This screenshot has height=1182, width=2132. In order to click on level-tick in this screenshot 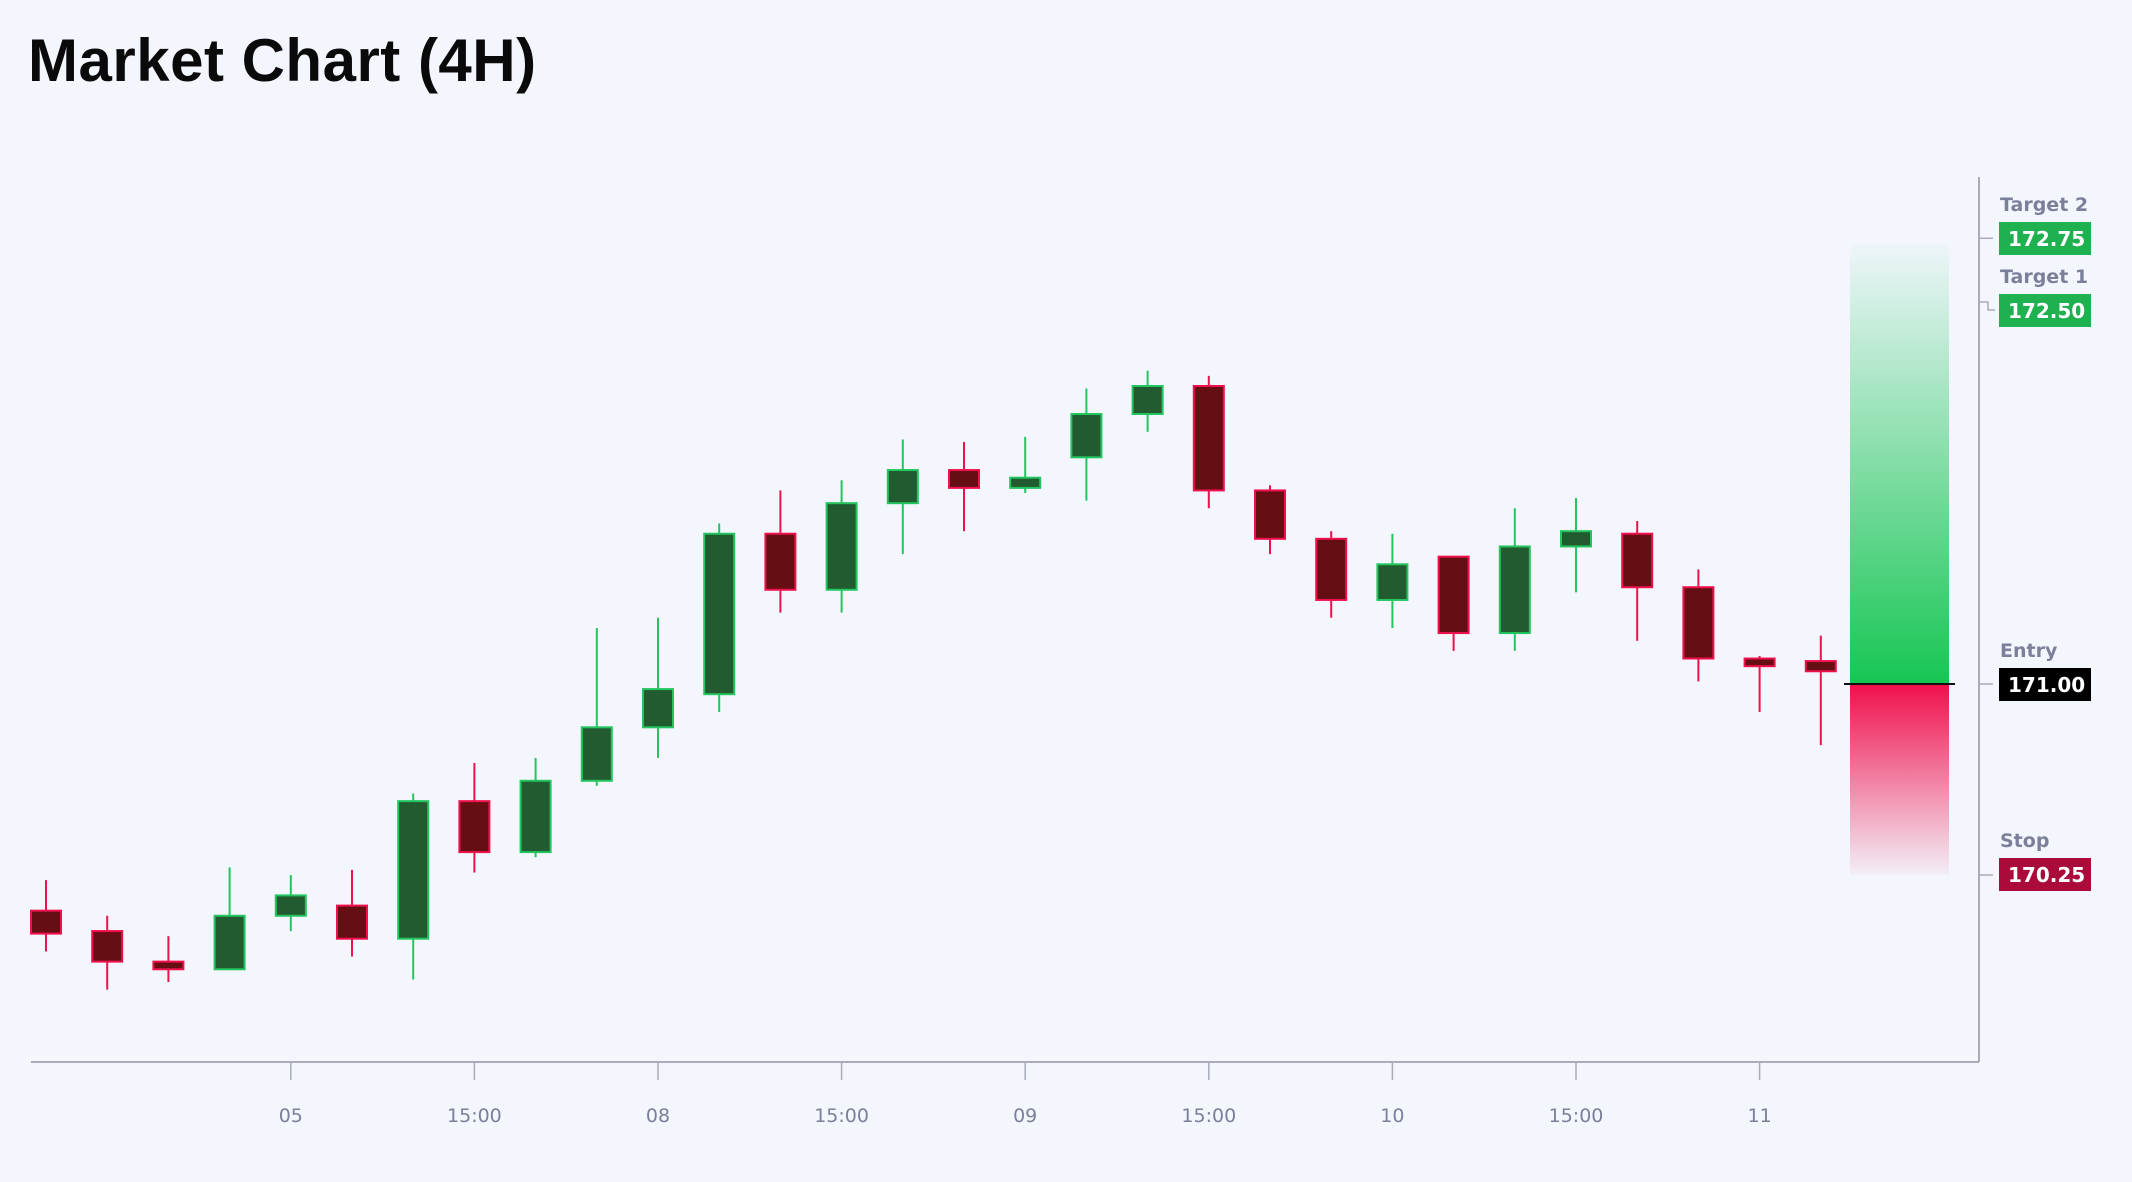, I will do `click(1987, 306)`.